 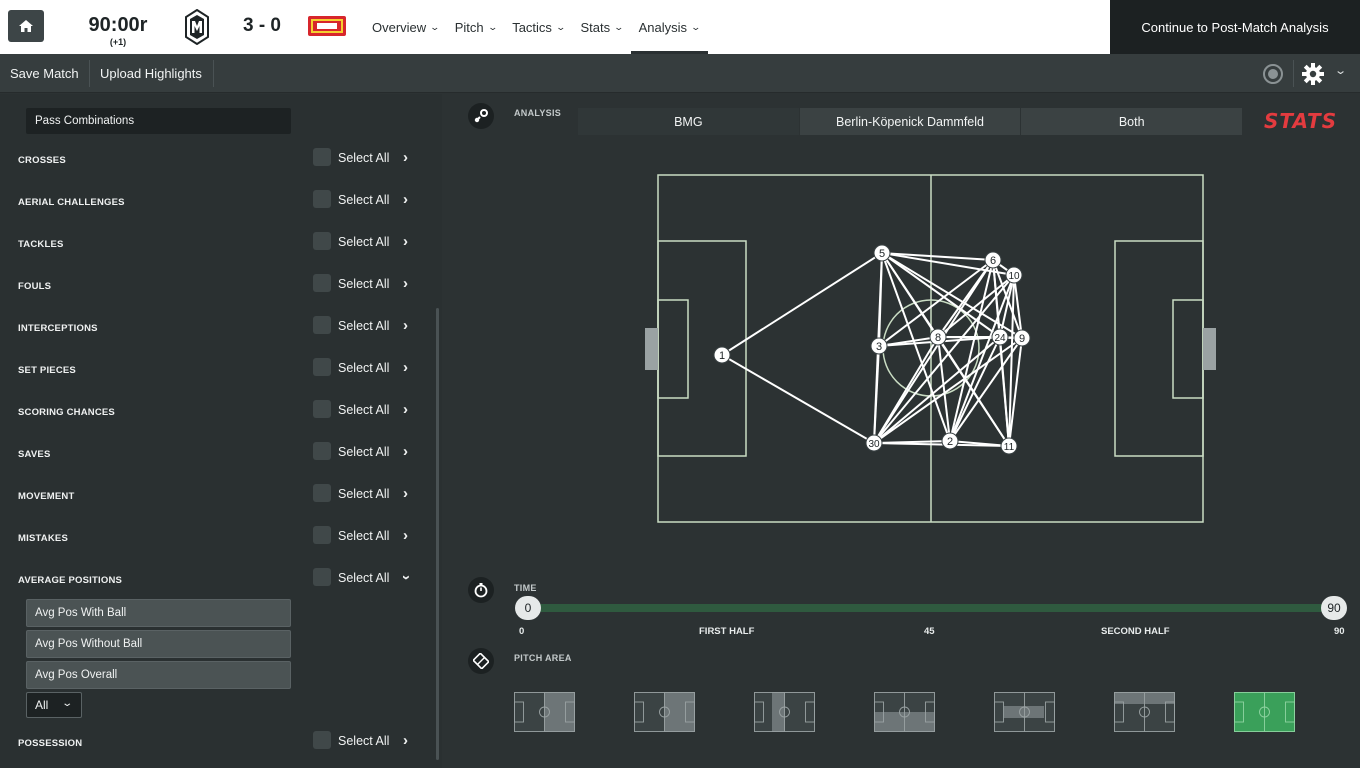 What do you see at coordinates (158, 644) in the screenshot?
I see `avg-pos-without-ball-button: Avg Pos Without Ball` at bounding box center [158, 644].